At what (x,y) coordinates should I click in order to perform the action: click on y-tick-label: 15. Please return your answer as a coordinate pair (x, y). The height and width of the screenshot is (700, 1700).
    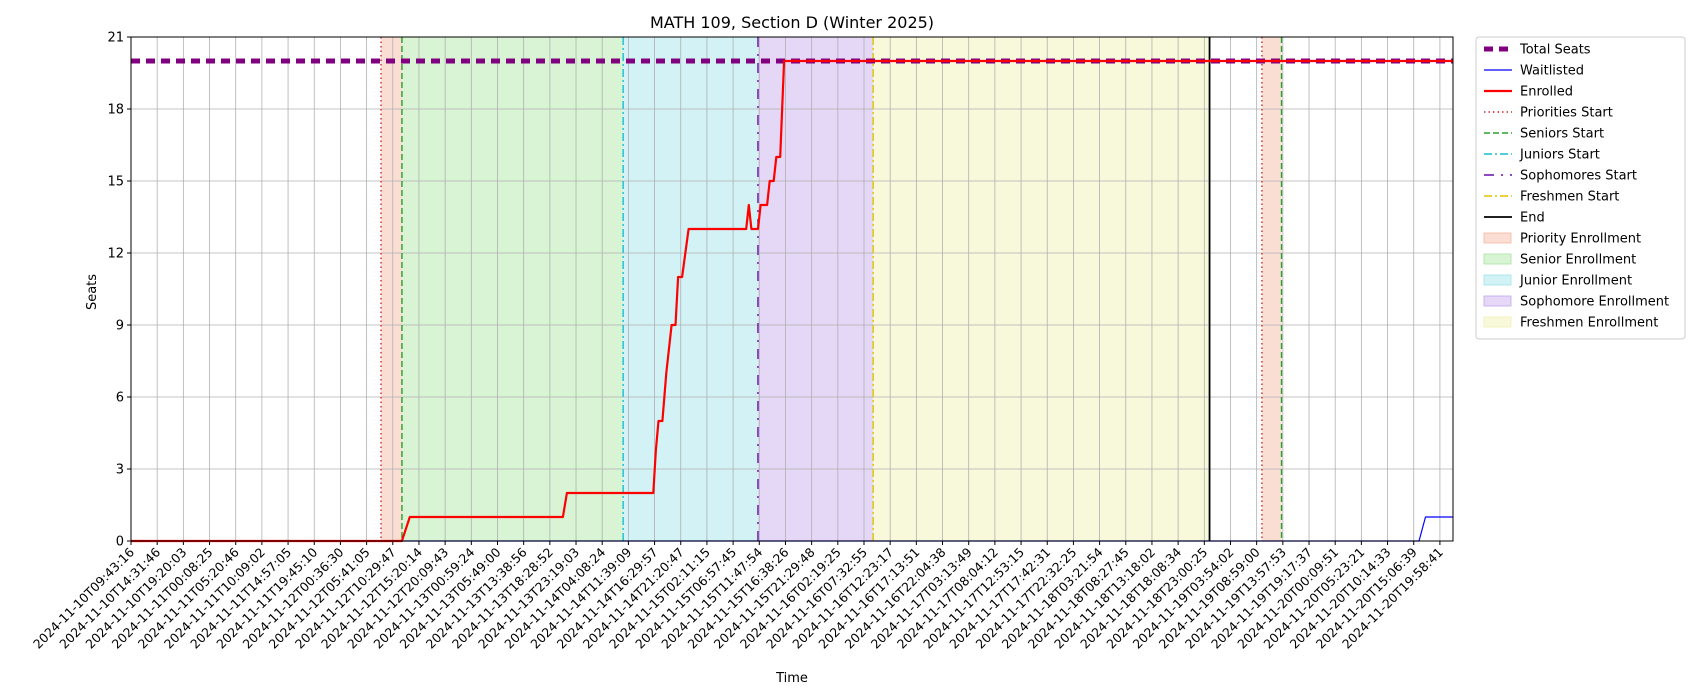
    Looking at the image, I should click on (115, 182).